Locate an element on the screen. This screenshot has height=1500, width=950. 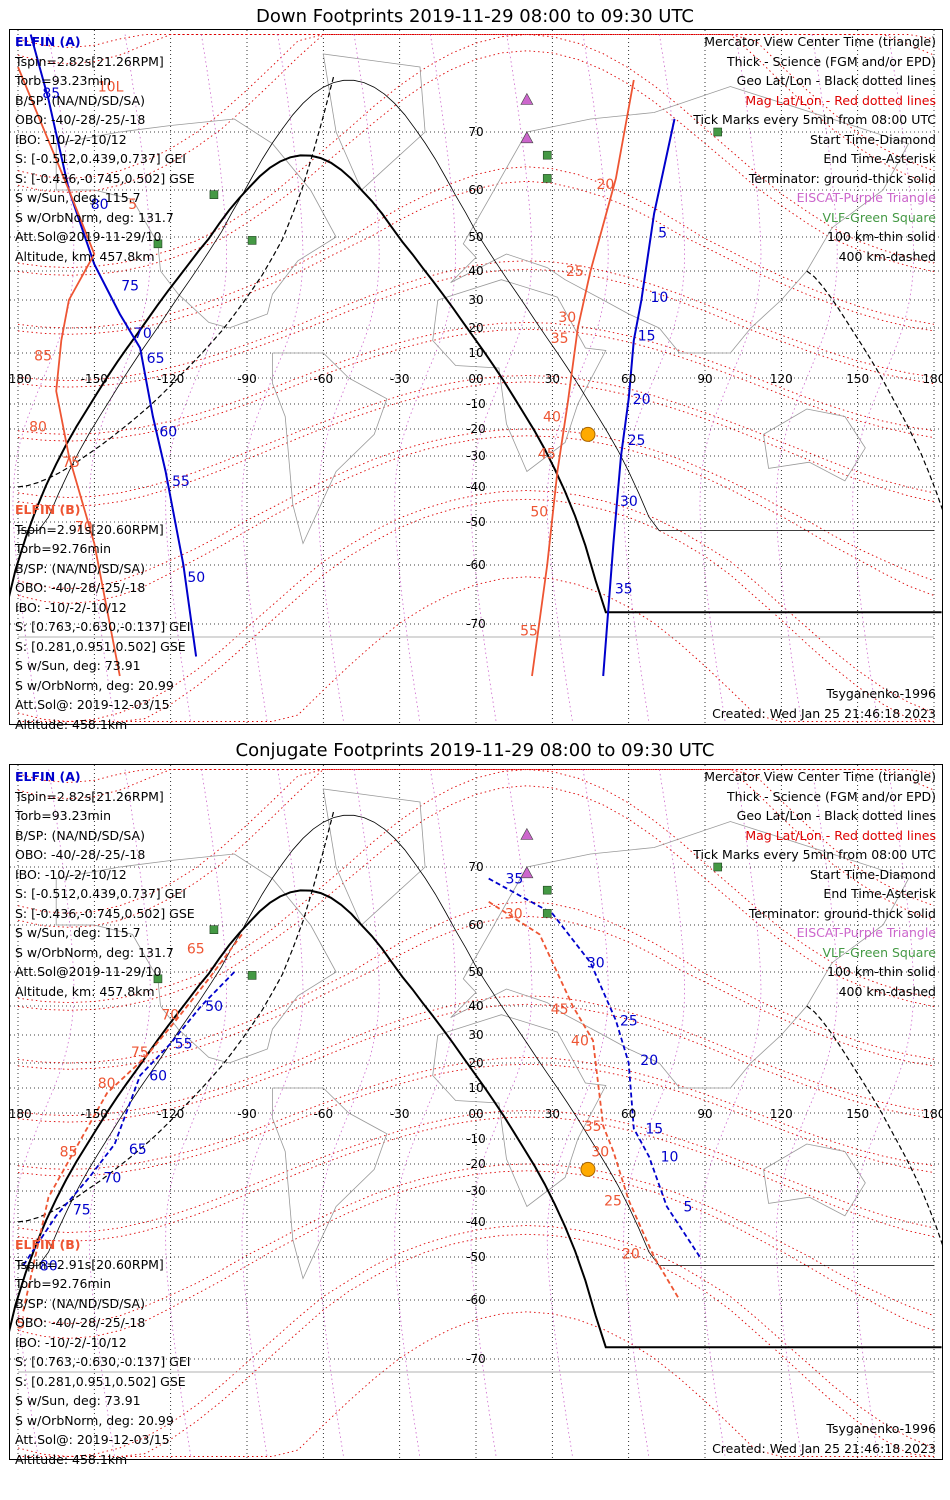
legend-line: End Time-Asterisk is located at coordinates (879, 158).